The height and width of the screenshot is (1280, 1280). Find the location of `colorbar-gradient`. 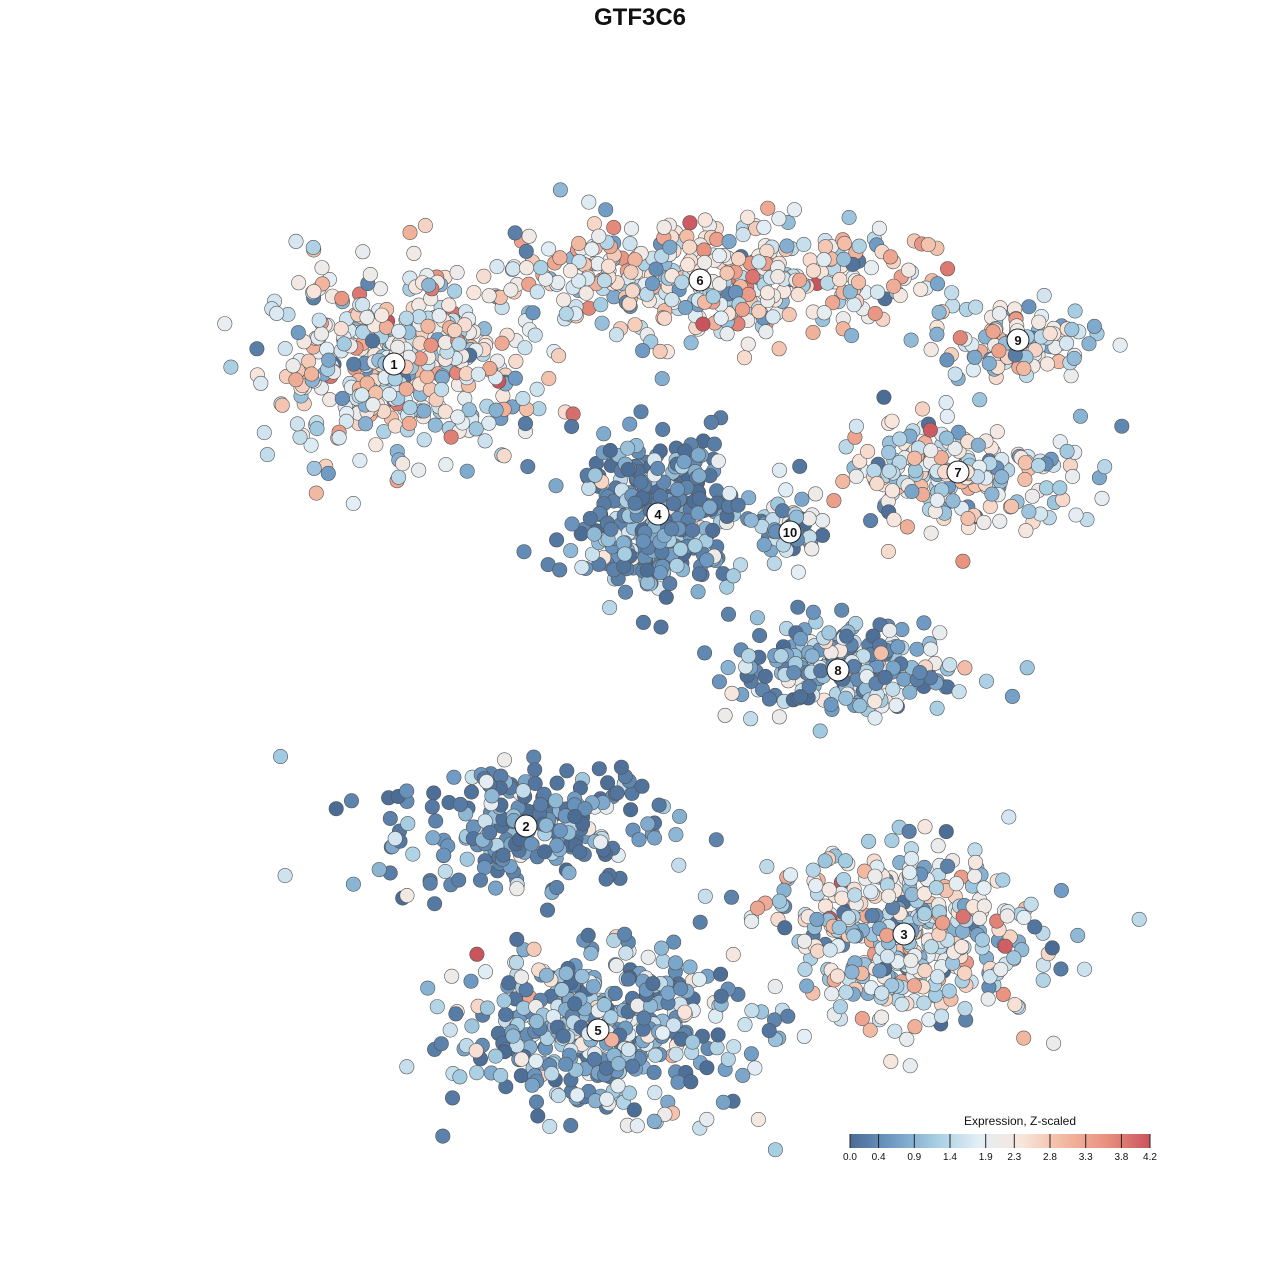

colorbar-gradient is located at coordinates (1000, 1141).